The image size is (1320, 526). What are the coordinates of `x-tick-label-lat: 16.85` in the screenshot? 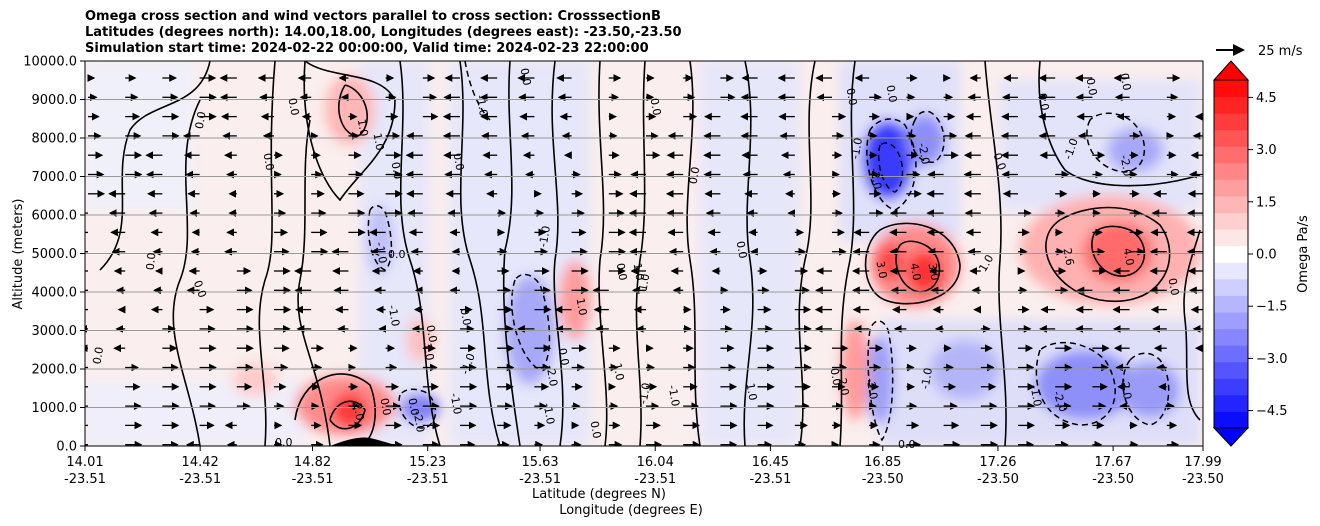 It's located at (882, 462).